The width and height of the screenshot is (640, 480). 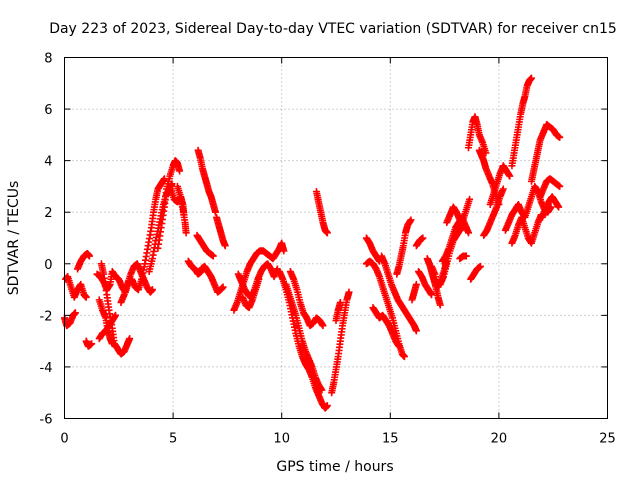 What do you see at coordinates (399, 293) in the screenshot?
I see `series-arc-af` at bounding box center [399, 293].